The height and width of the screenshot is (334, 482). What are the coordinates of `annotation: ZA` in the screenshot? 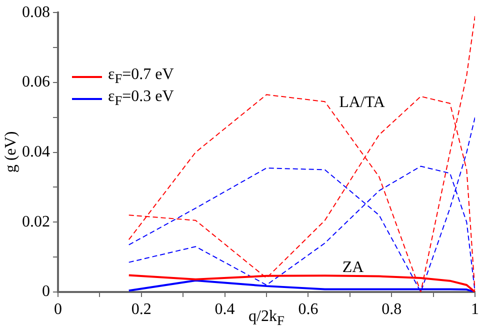 It's located at (353, 267).